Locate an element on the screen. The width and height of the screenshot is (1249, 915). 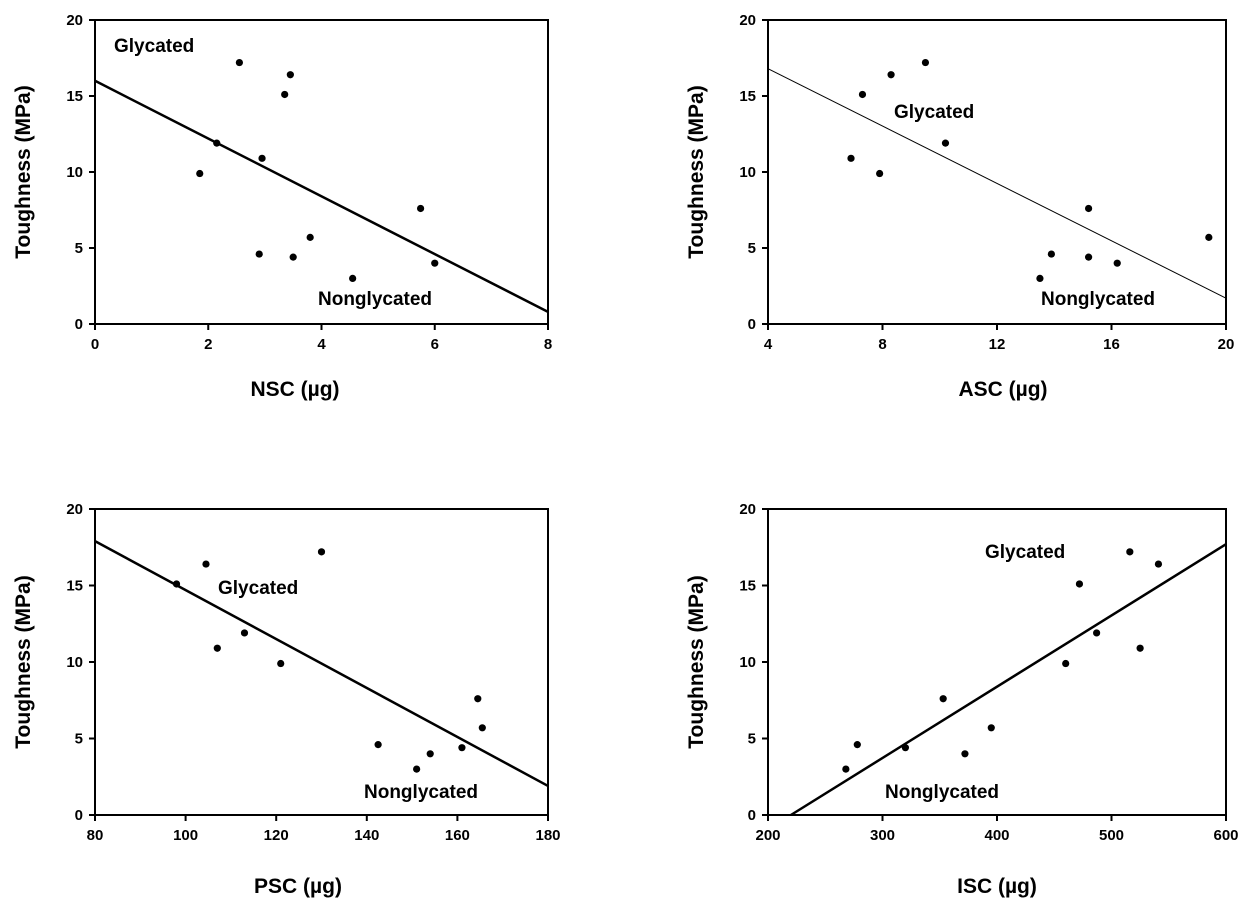
x-tick-label: 600 is located at coordinates (1225, 835).